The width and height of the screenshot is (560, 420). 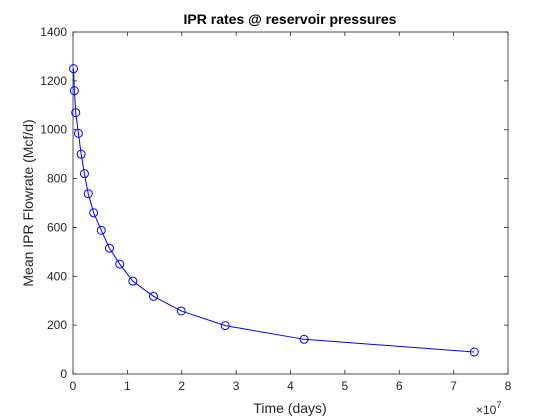 What do you see at coordinates (236, 386) in the screenshot?
I see `x-tick-label: 3` at bounding box center [236, 386].